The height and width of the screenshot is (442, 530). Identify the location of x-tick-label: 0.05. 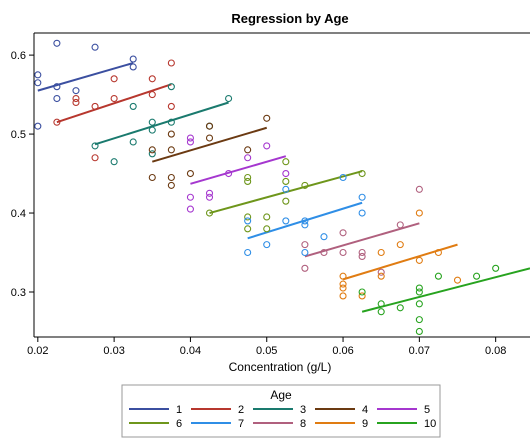
(266, 351).